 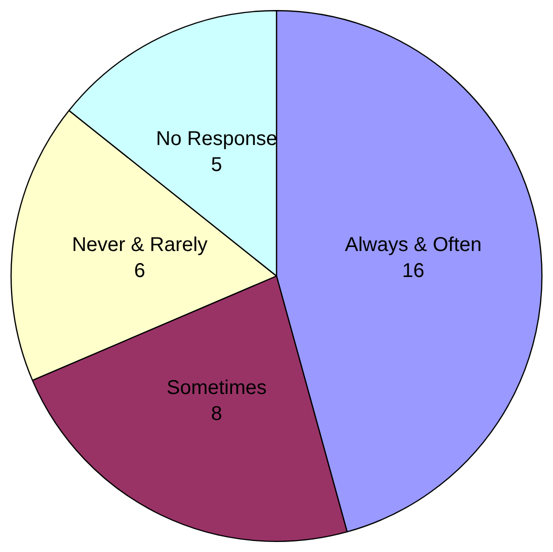 I want to click on data-label: 6, so click(x=140, y=271).